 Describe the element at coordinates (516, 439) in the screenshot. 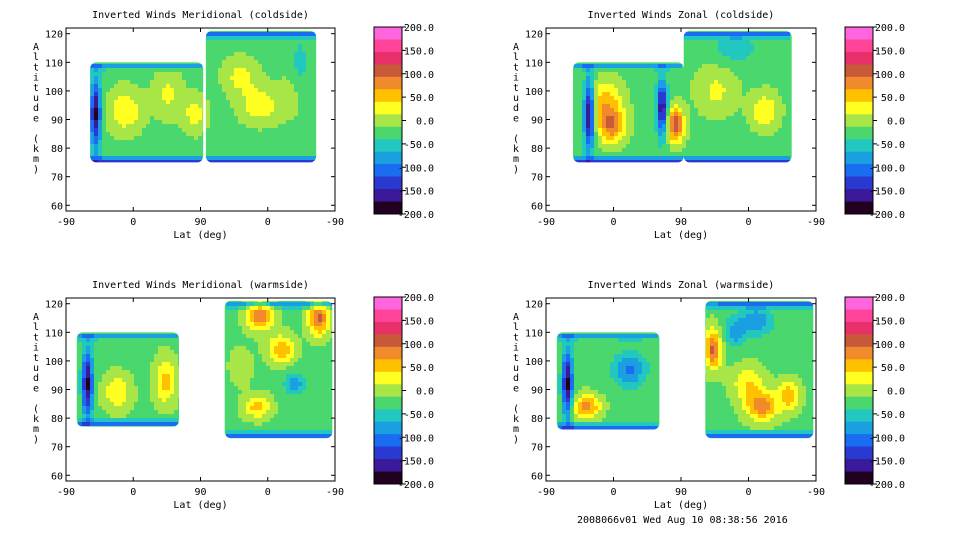

I see `y-axis-label-char: )` at that location.